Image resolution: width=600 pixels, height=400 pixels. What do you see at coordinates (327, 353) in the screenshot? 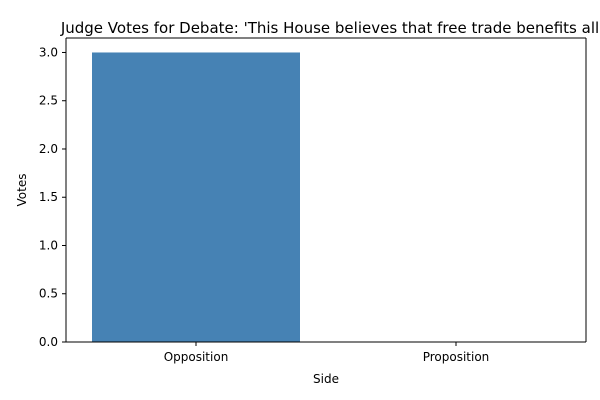
I see `x-axis-ticks: Opposition Proposition` at bounding box center [327, 353].